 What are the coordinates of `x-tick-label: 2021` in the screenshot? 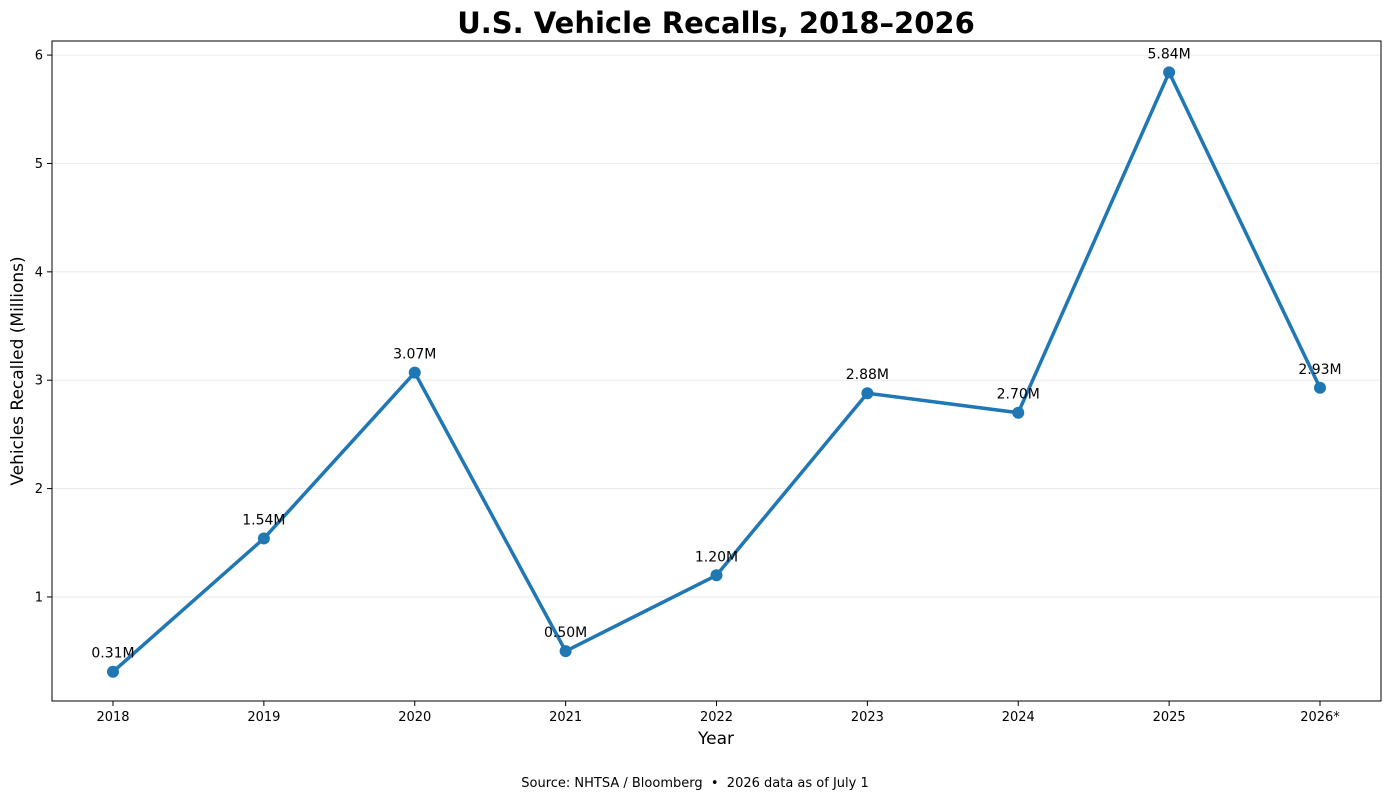 It's located at (565, 717).